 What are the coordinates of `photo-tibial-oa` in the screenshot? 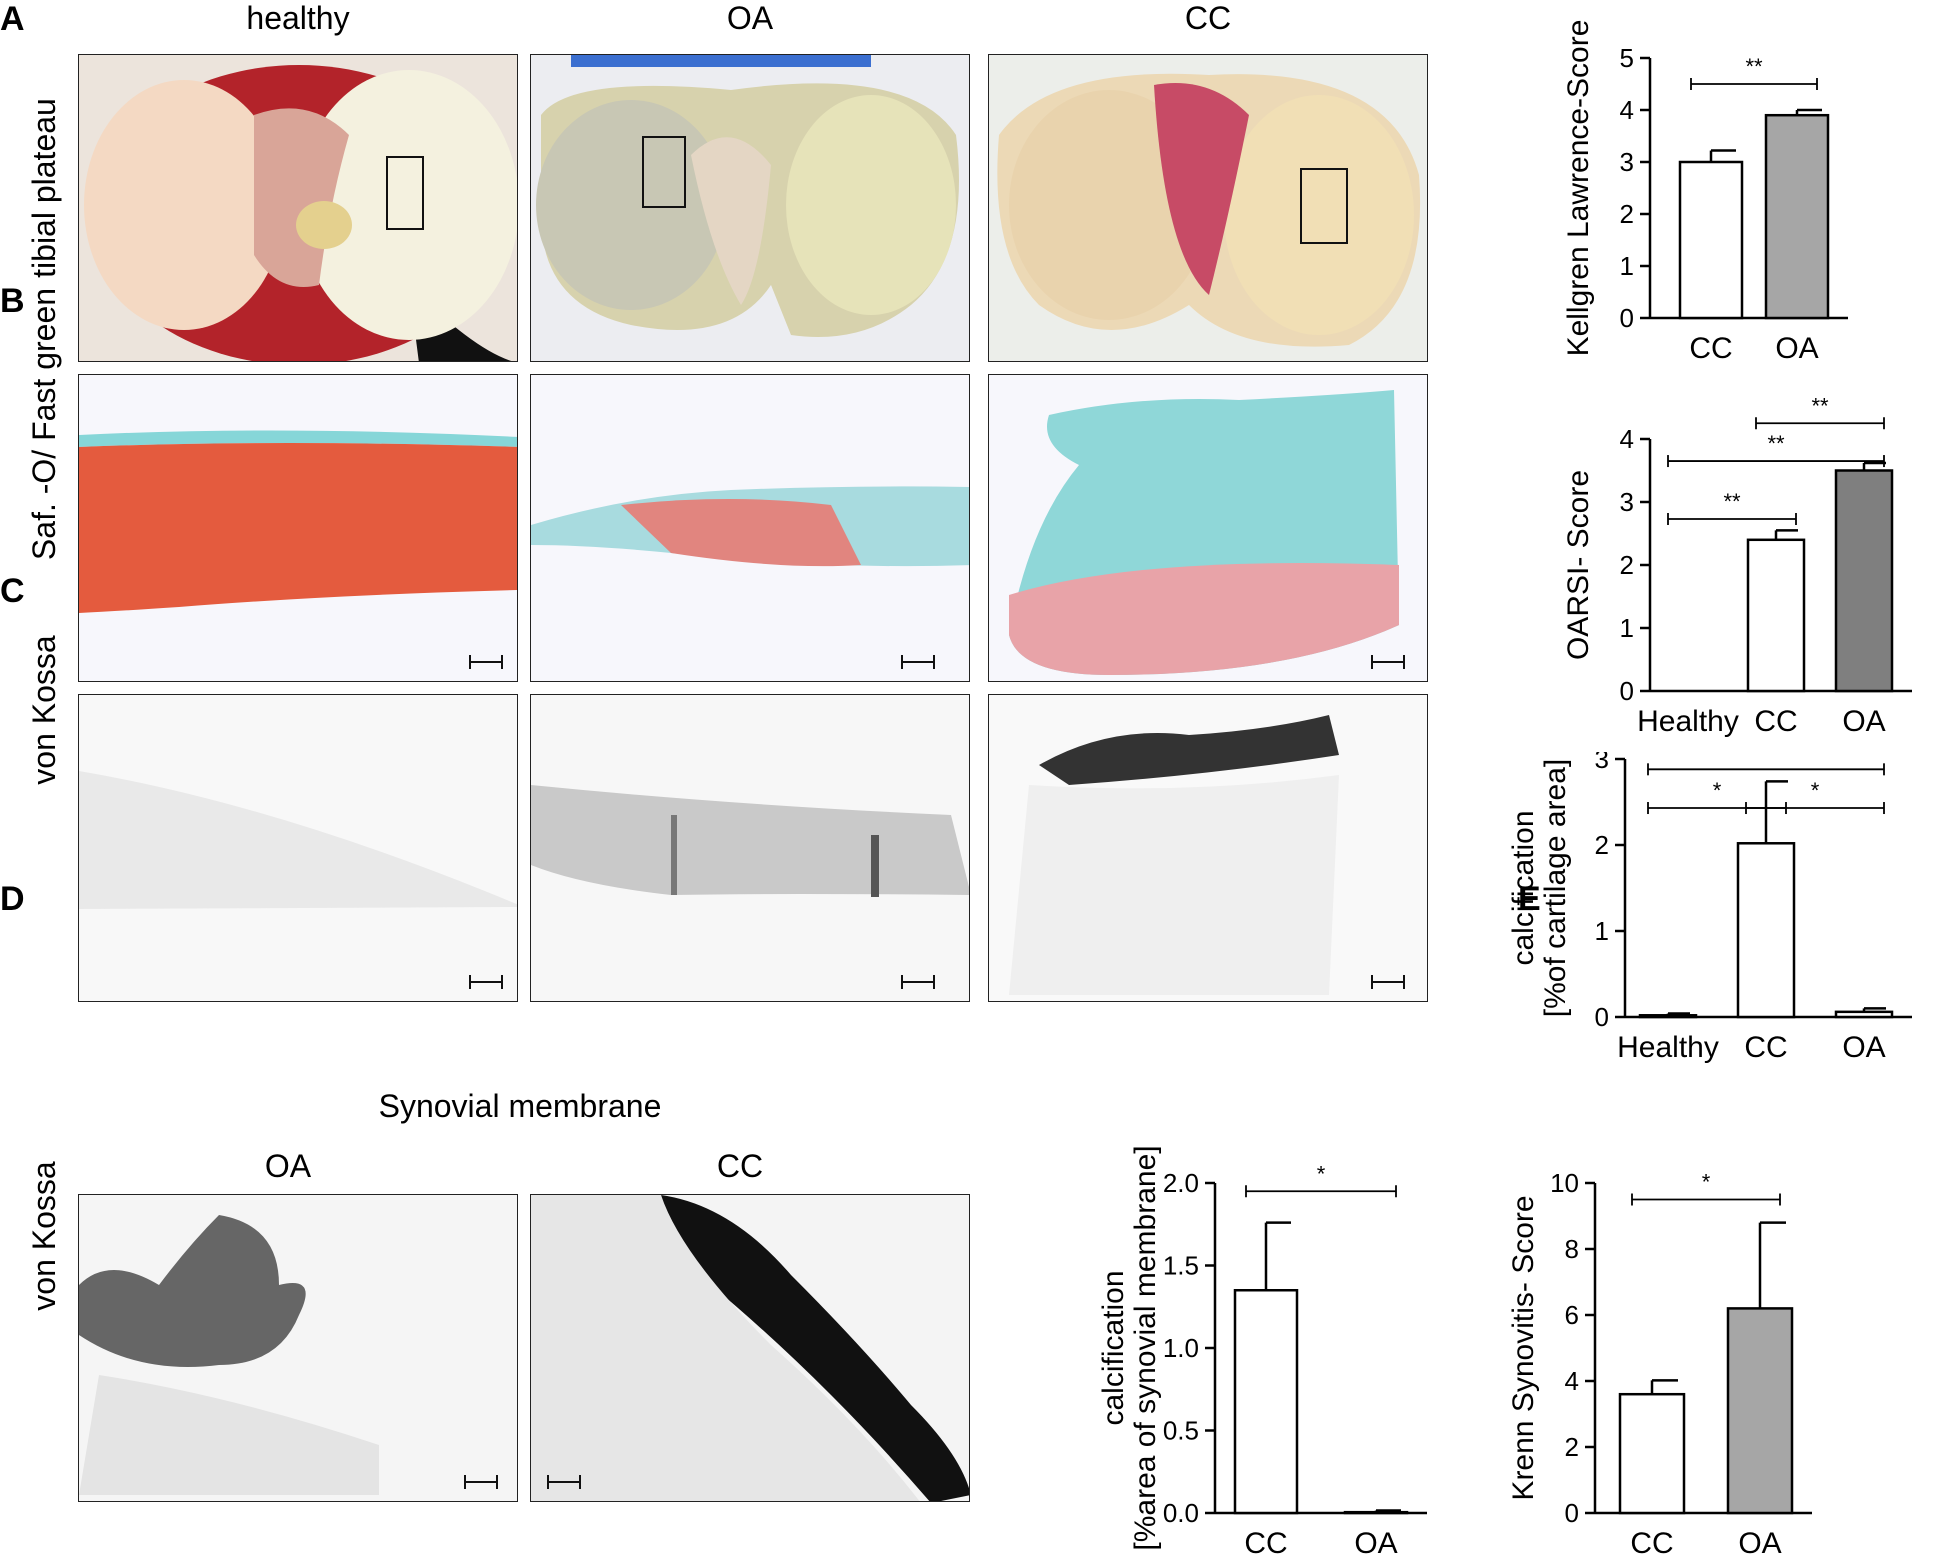 It's located at (750, 208).